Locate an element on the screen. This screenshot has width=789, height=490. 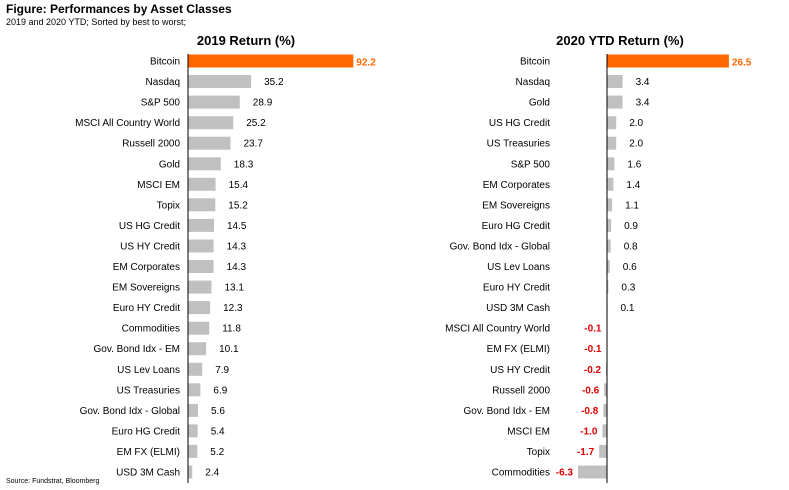
chart1-bar-em-fx-elmi is located at coordinates (193, 451).